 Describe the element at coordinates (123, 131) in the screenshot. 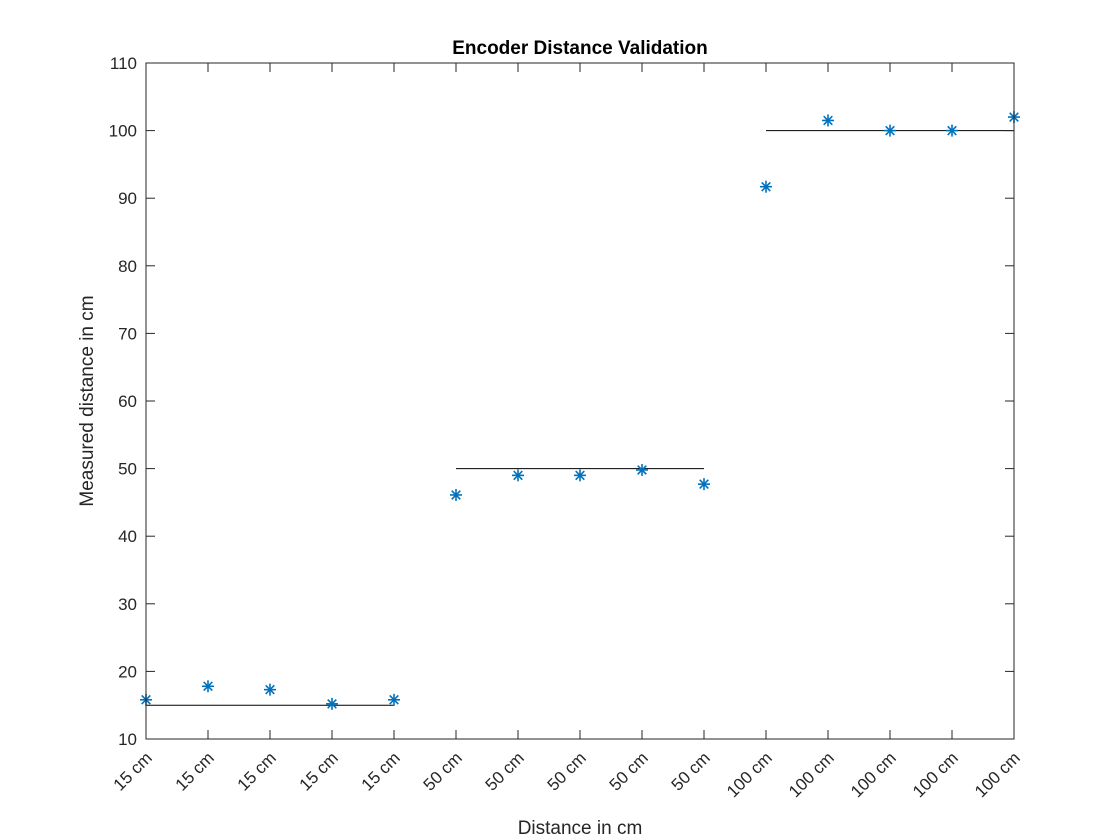

I see `y-tick-label: 100` at that location.